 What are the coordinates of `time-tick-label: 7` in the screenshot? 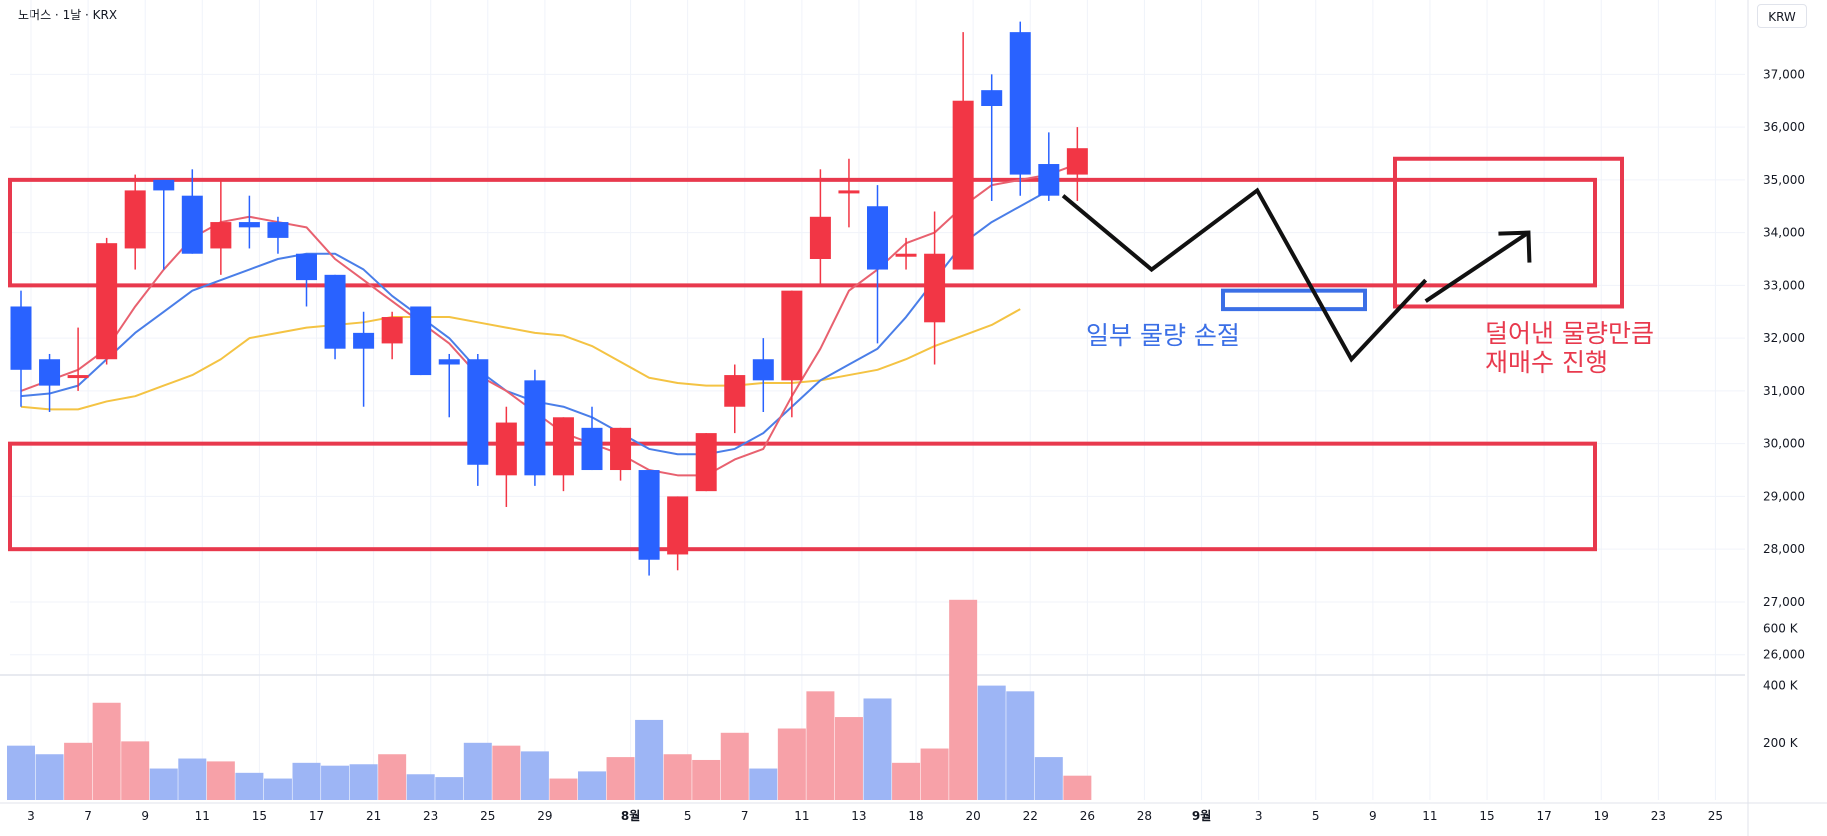 It's located at (88, 816).